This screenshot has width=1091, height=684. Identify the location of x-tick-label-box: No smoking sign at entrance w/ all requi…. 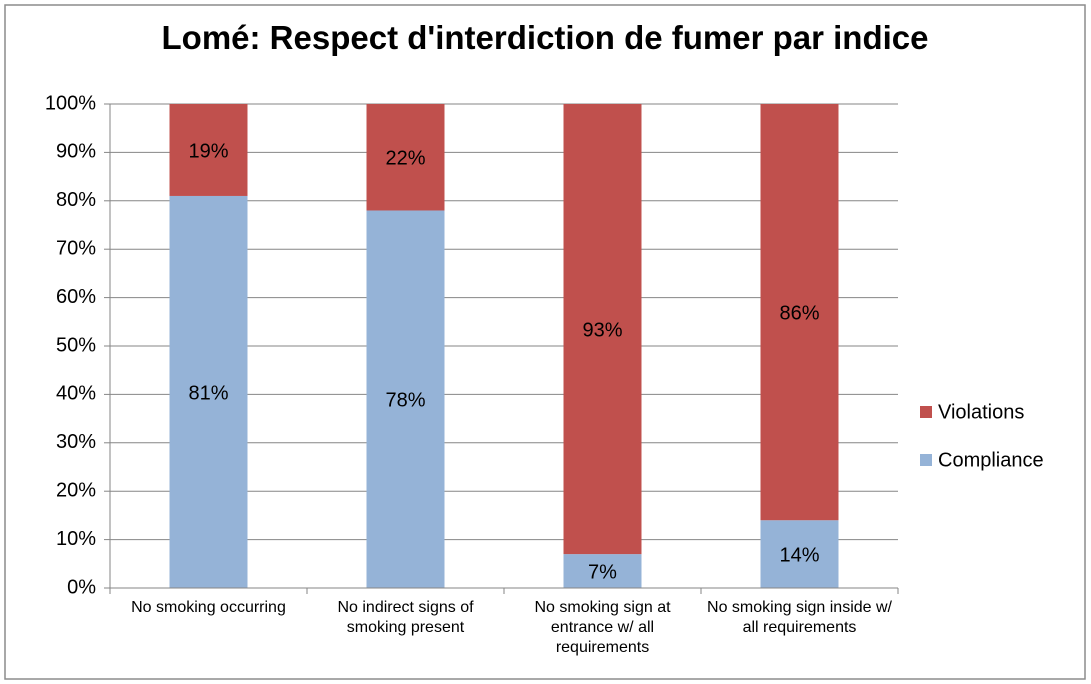
(602, 627).